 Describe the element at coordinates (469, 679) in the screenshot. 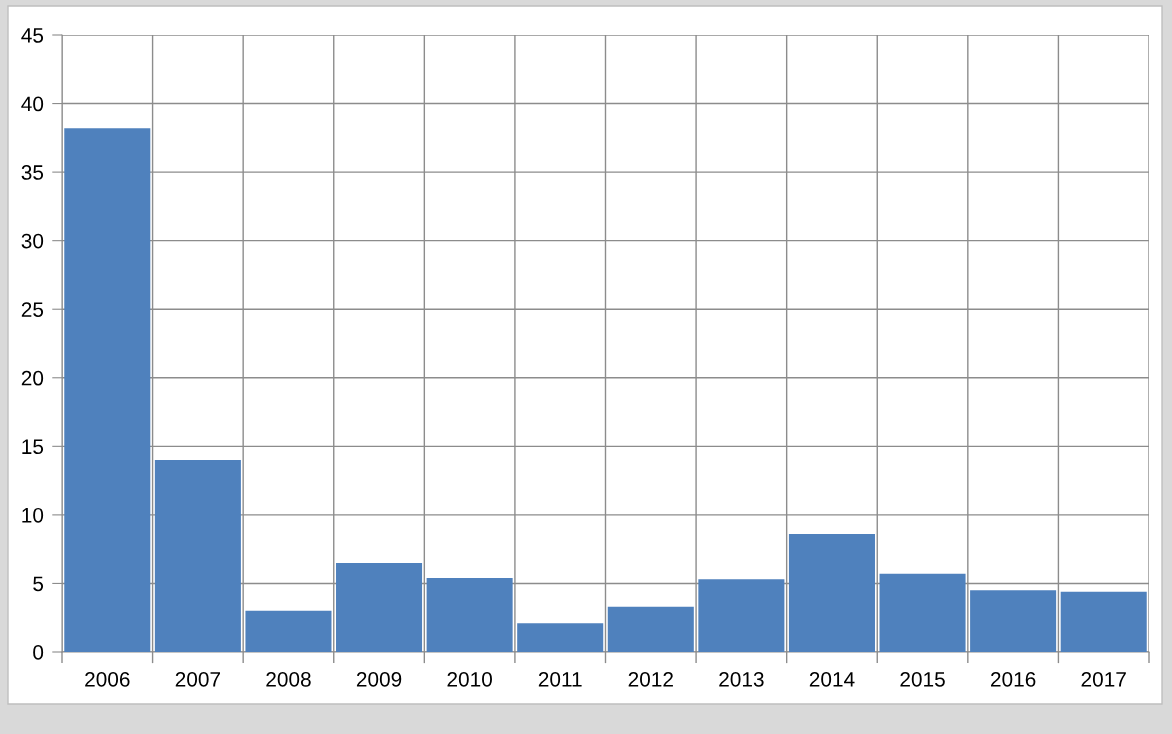

I see `x-tick-label: 2010` at that location.